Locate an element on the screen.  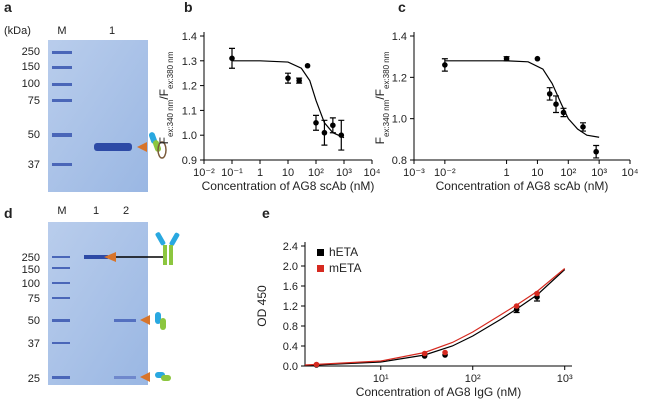
x-tick-label: 10¹ is located at coordinates (381, 379).